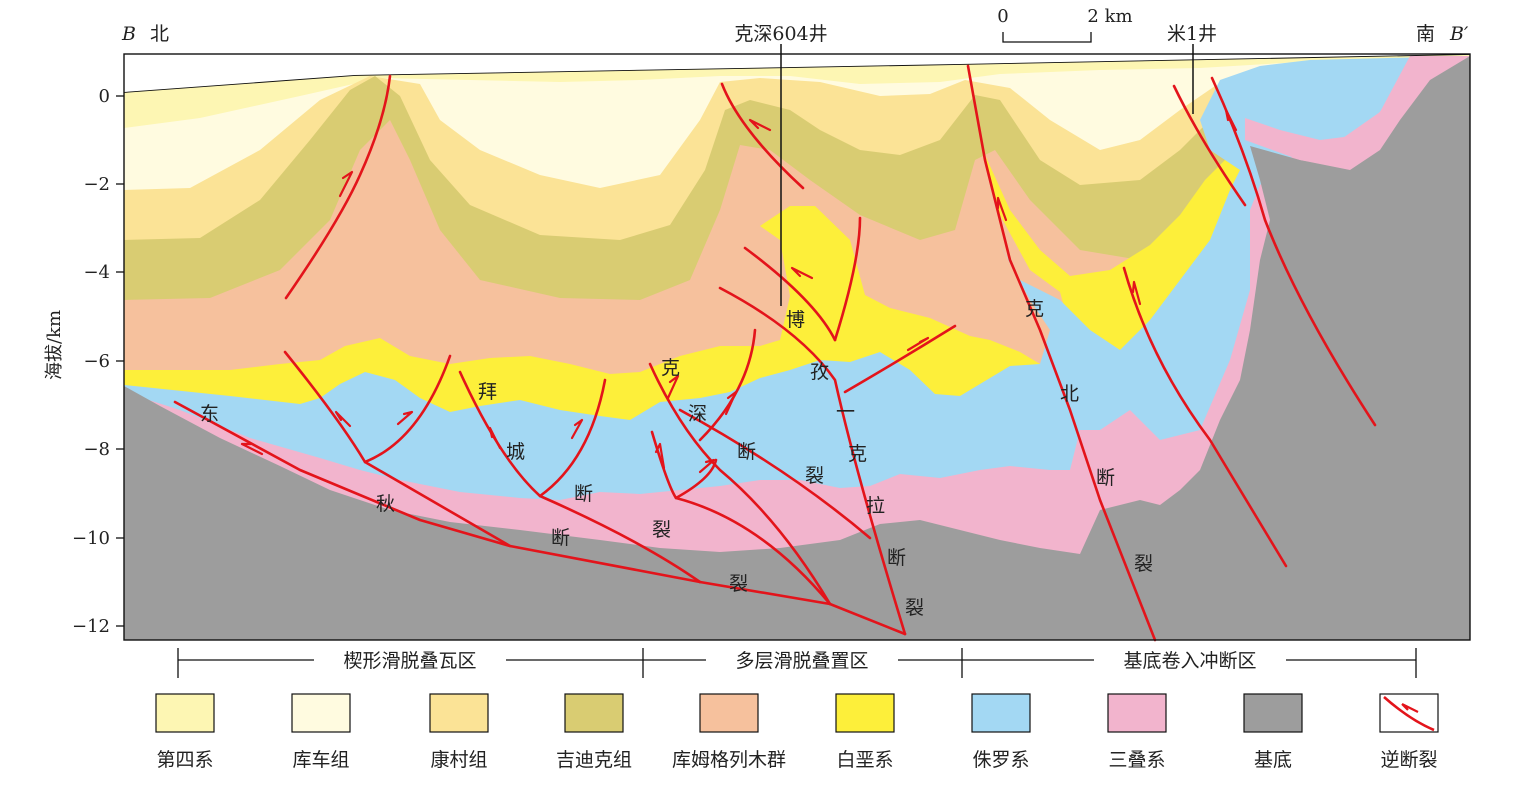 The width and height of the screenshot is (1514, 789). I want to click on legend-label: 逆断裂, so click(1408, 760).